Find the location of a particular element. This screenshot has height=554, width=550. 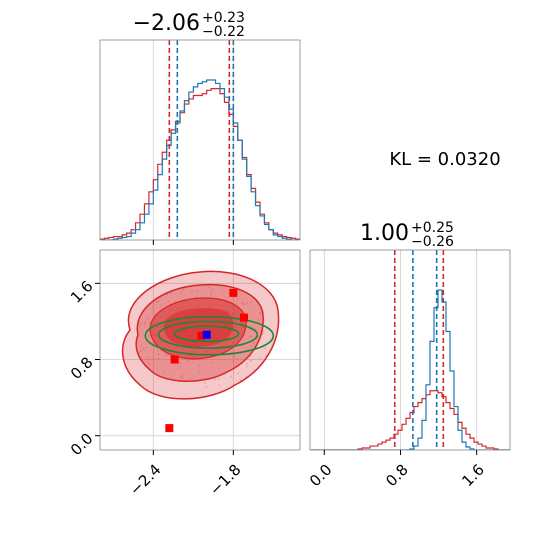

hist-param1-ticks is located at coordinates (193, 242).